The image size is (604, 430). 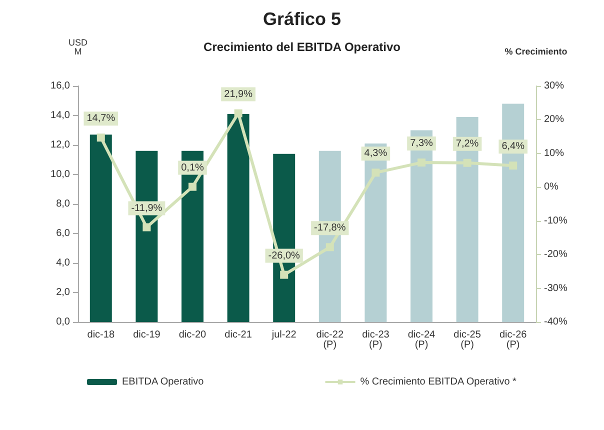 I want to click on y-tick-label: 12,0, so click(x=60, y=145).